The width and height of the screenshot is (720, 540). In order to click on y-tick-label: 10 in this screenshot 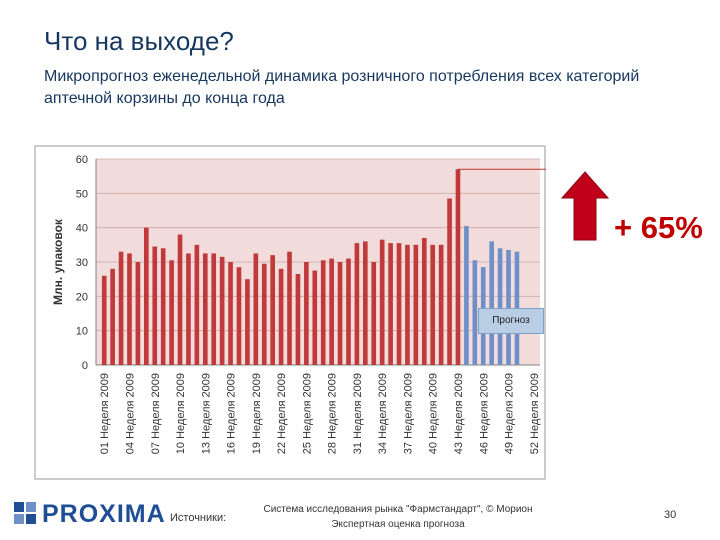, I will do `click(82, 332)`.